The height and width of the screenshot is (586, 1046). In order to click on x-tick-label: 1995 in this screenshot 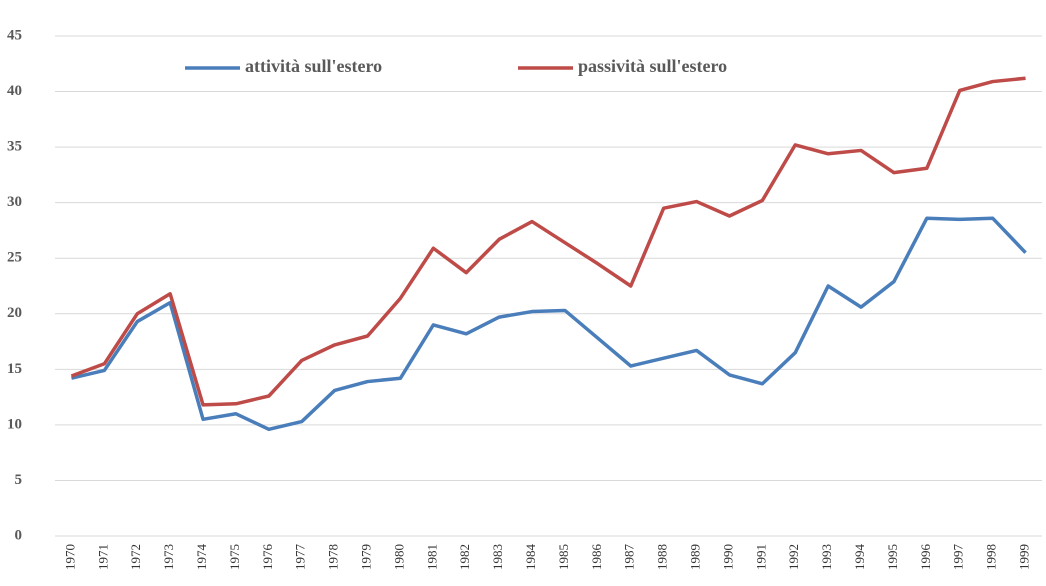, I will do `click(892, 557)`.